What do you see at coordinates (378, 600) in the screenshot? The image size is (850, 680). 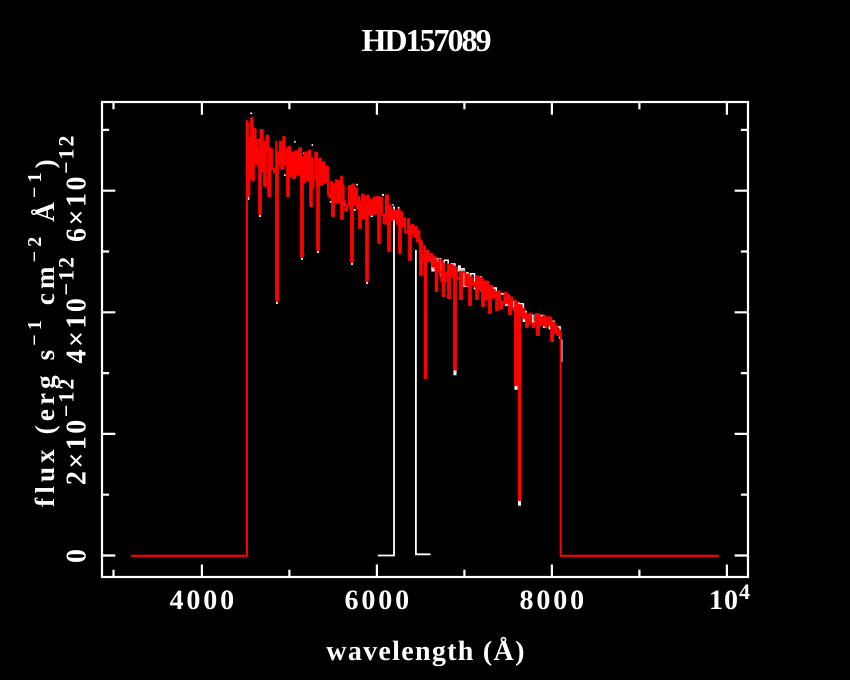 I see `svg-text: 6000` at bounding box center [378, 600].